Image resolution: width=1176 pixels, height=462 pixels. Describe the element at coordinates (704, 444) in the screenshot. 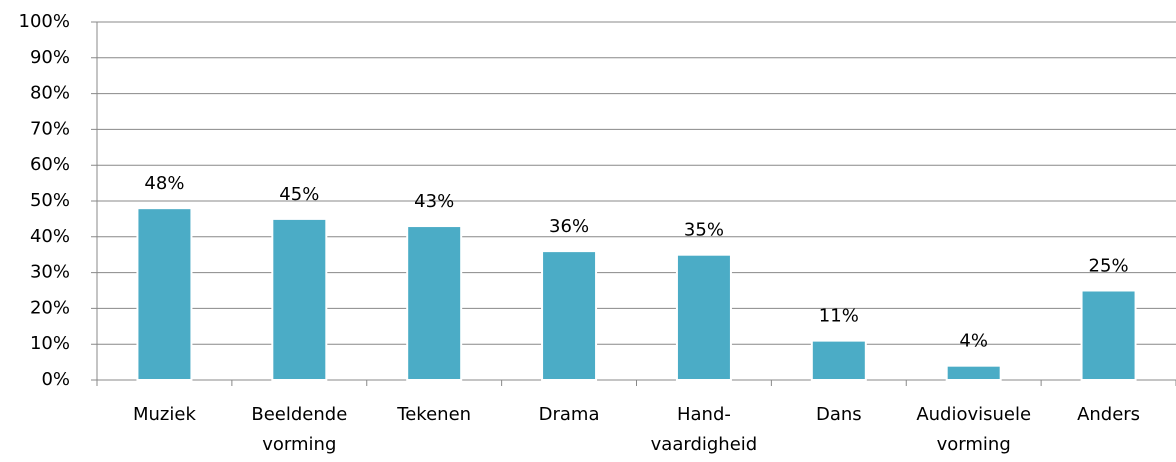

I see `x-tick-label: vaardigheid` at that location.